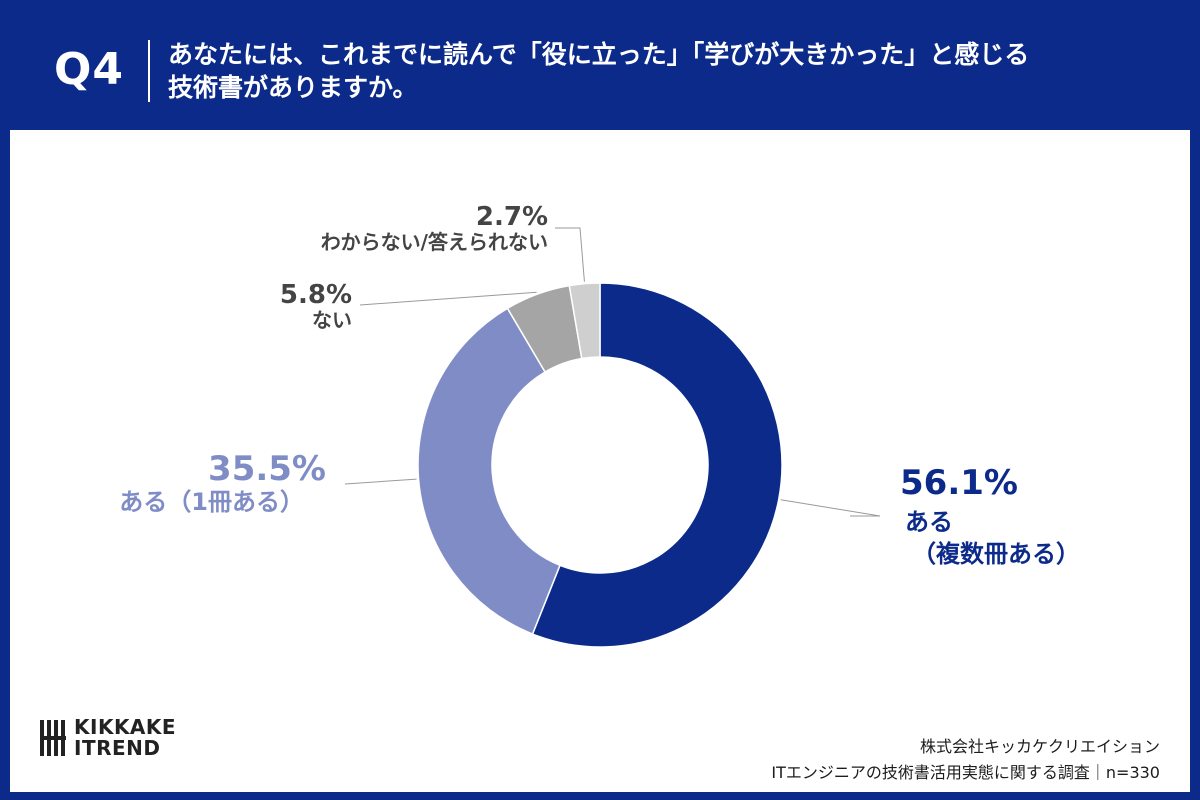  I want to click on data-label-category-none: ない, so click(332, 320).